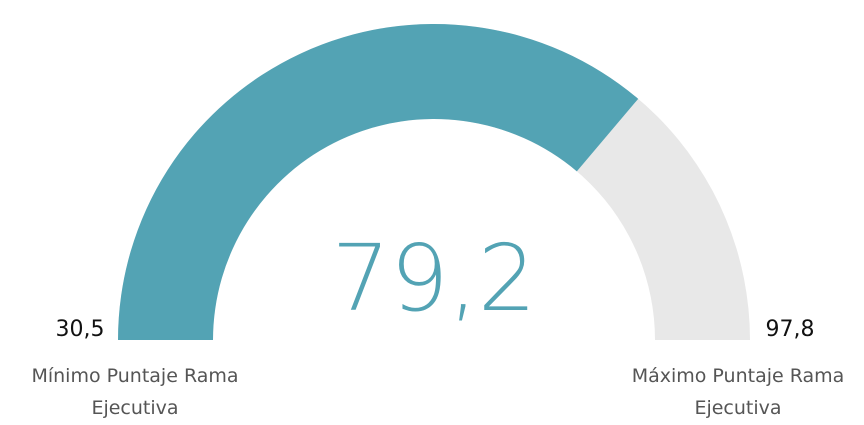 The height and width of the screenshot is (425, 864). I want to click on gauge-value-label: 79,2, so click(434, 278).